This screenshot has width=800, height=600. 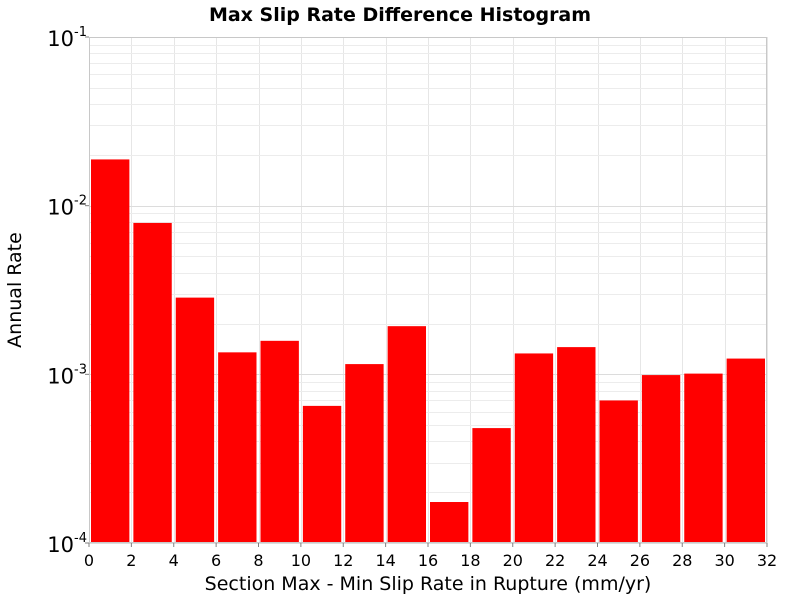 What do you see at coordinates (131, 560) in the screenshot?
I see `x-tick-label: 2` at bounding box center [131, 560].